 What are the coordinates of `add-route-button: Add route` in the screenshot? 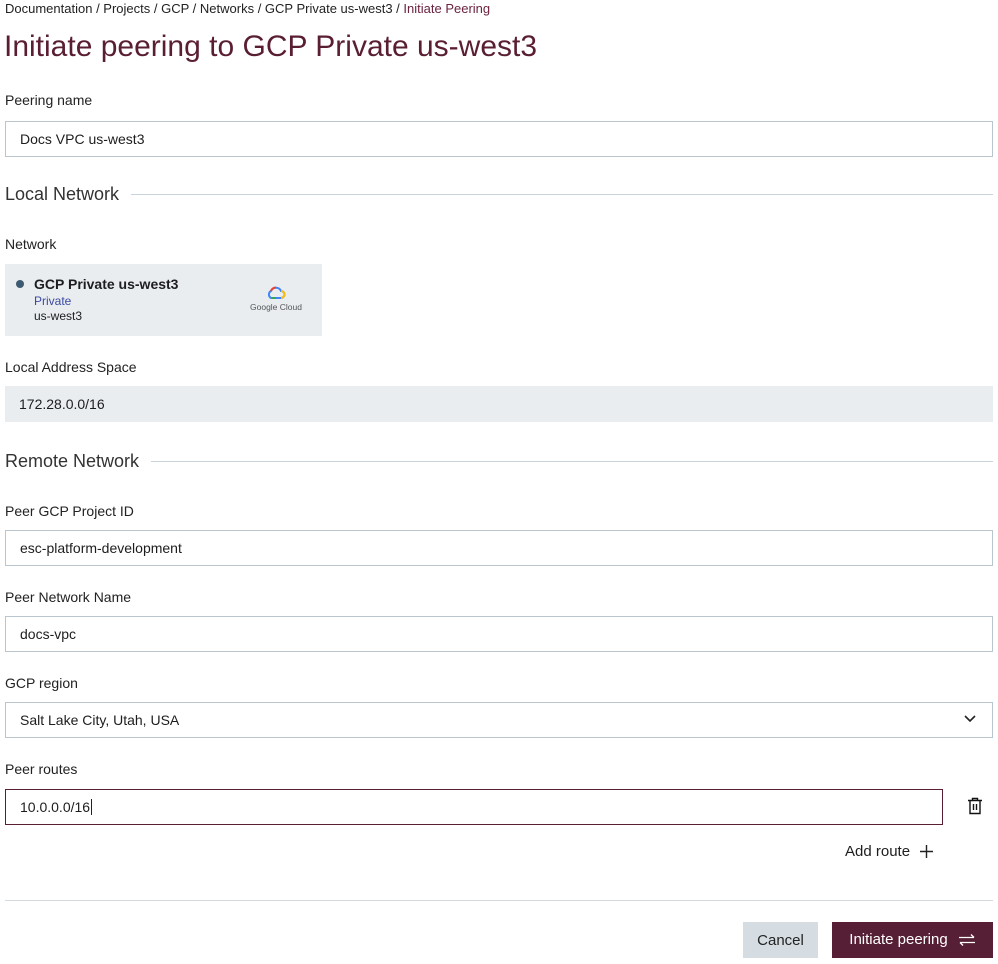 It's located at (889, 851).